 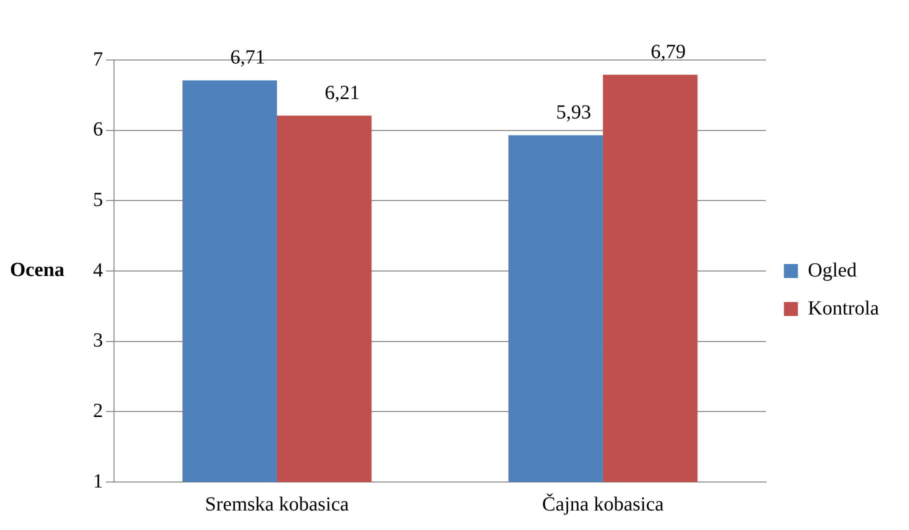 What do you see at coordinates (844, 308) in the screenshot?
I see `legend-label: Kontrola` at bounding box center [844, 308].